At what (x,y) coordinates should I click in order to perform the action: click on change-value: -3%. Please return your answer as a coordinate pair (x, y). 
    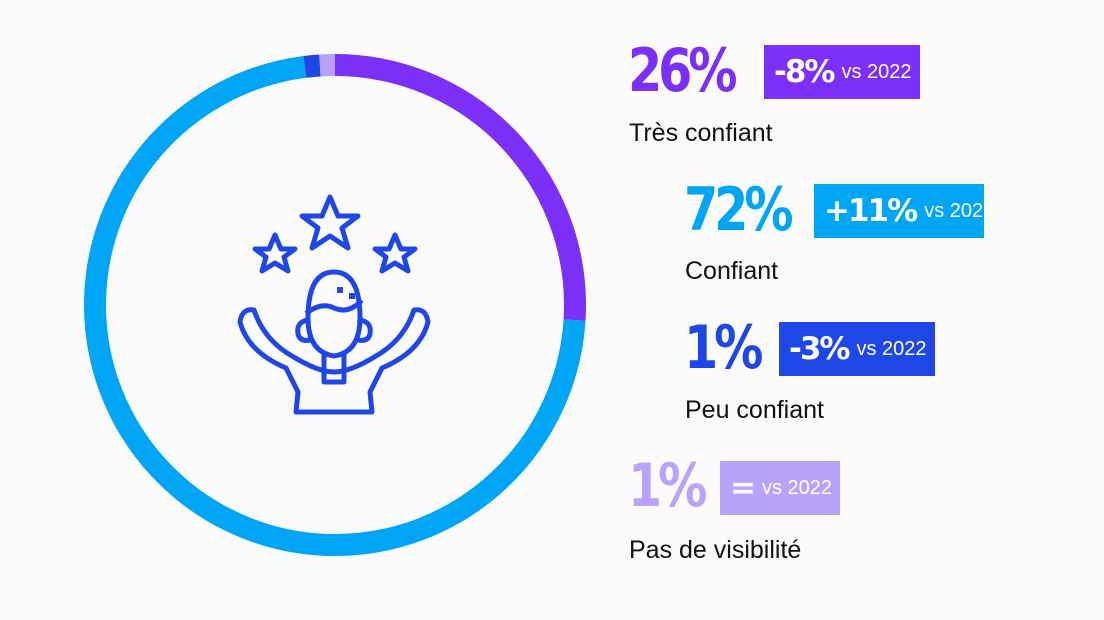
    Looking at the image, I should click on (819, 349).